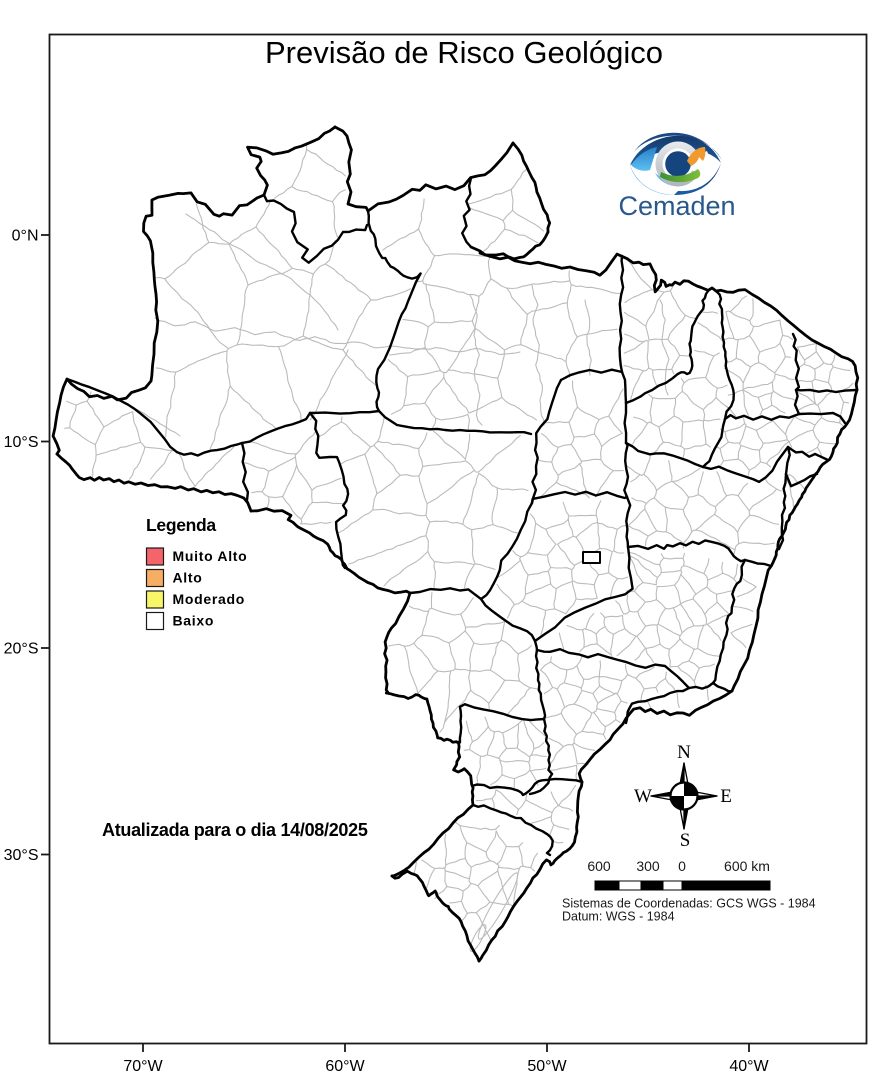  What do you see at coordinates (685, 840) in the screenshot?
I see `svg-text: S` at bounding box center [685, 840].